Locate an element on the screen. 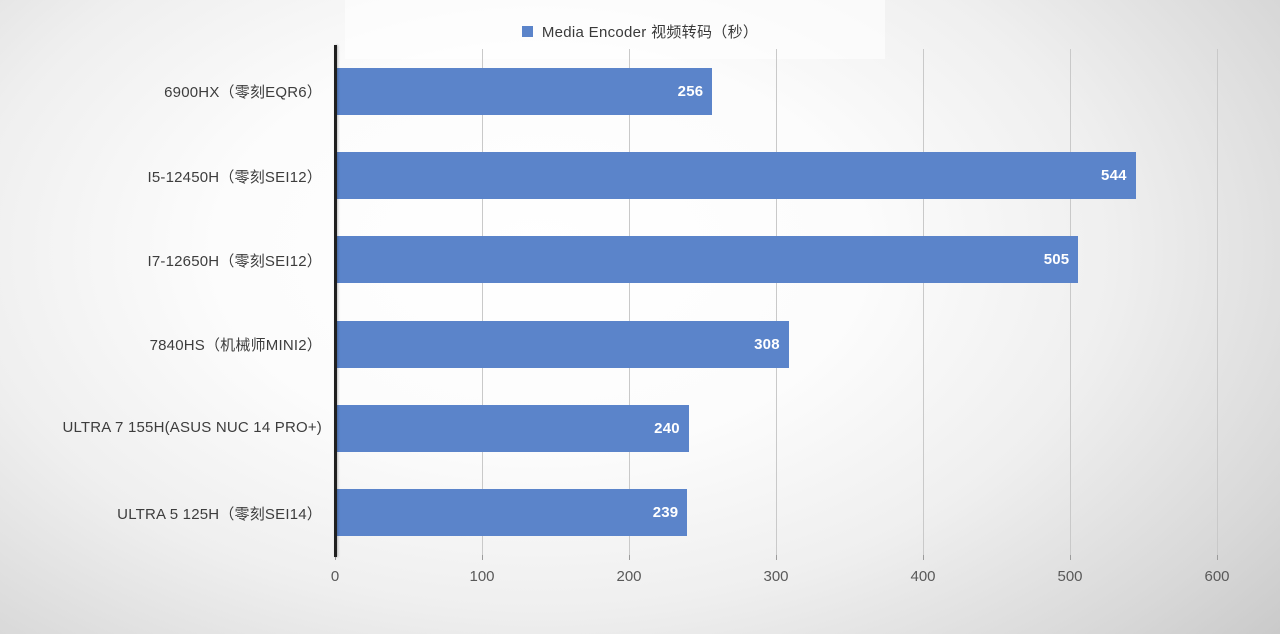 The height and width of the screenshot is (634, 1280). x-axis-tick-label: 600 is located at coordinates (1217, 576).